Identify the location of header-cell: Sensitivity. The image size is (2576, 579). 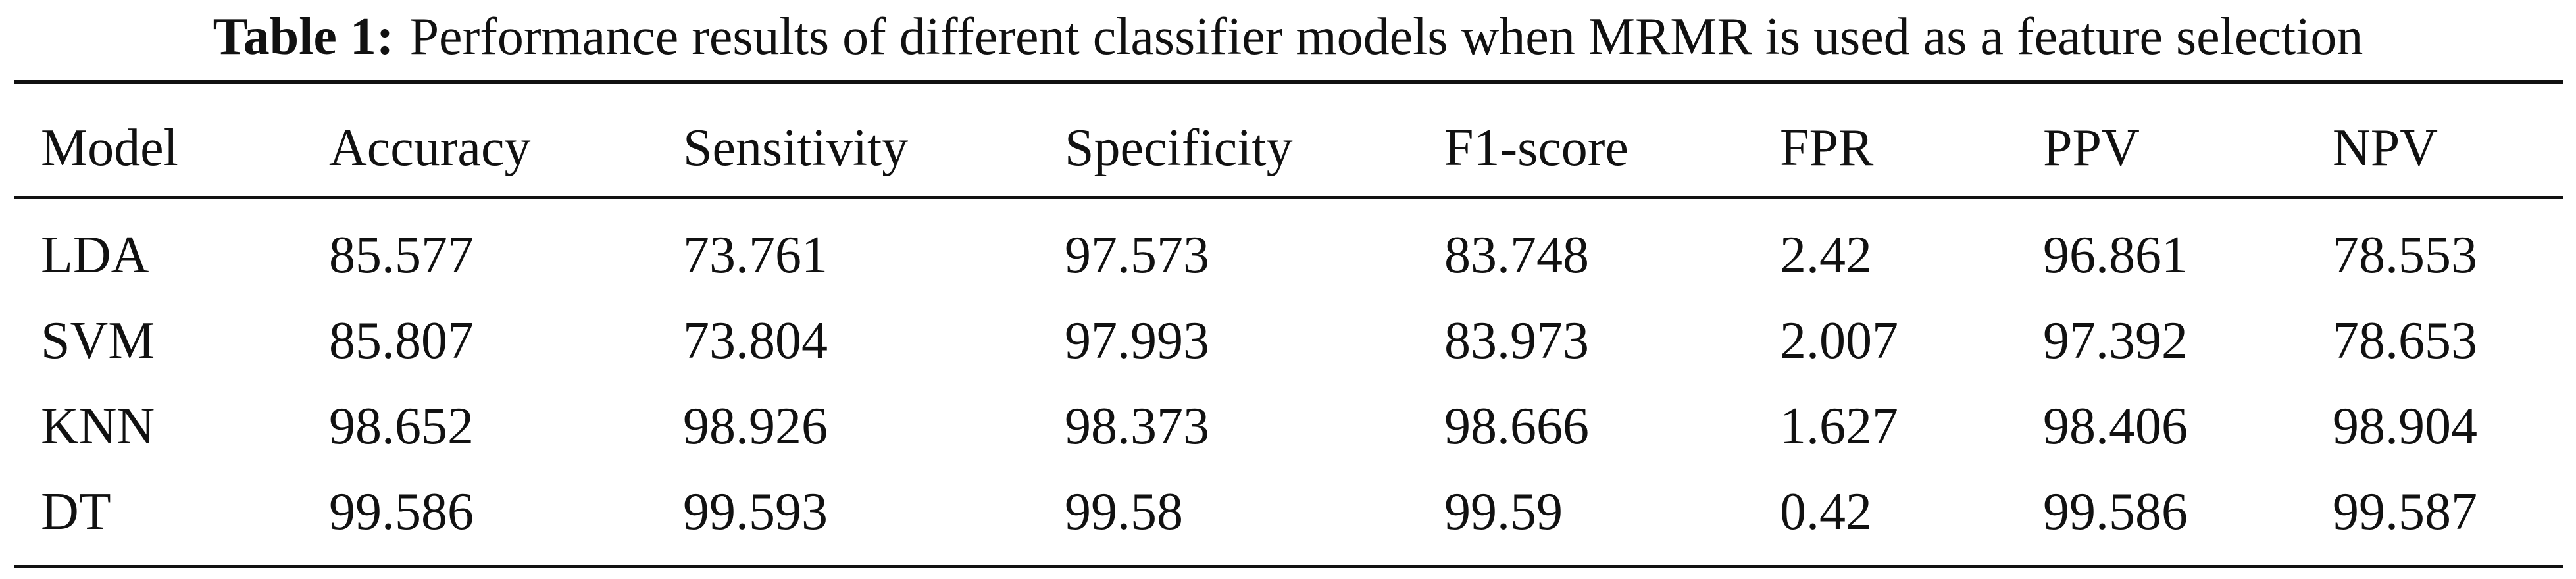
(796, 148).